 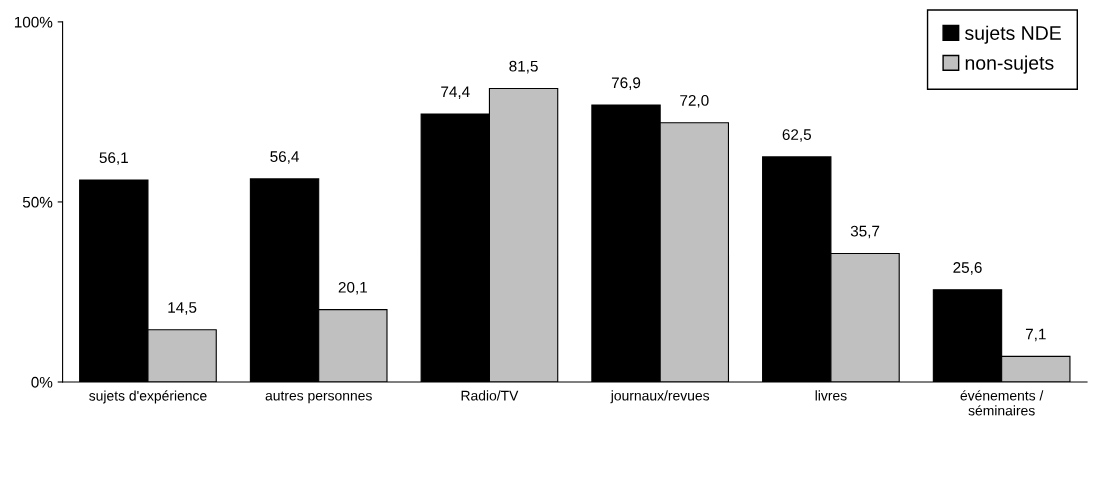 I want to click on data-label: 72,0, so click(x=694, y=101).